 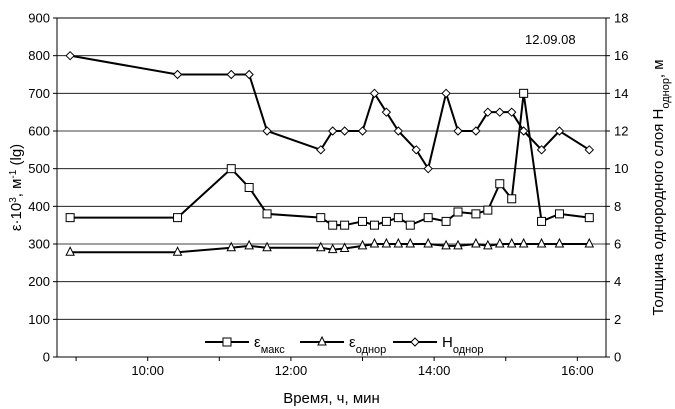 What do you see at coordinates (617, 206) in the screenshot?
I see `y-right-tick-label: 8` at bounding box center [617, 206].